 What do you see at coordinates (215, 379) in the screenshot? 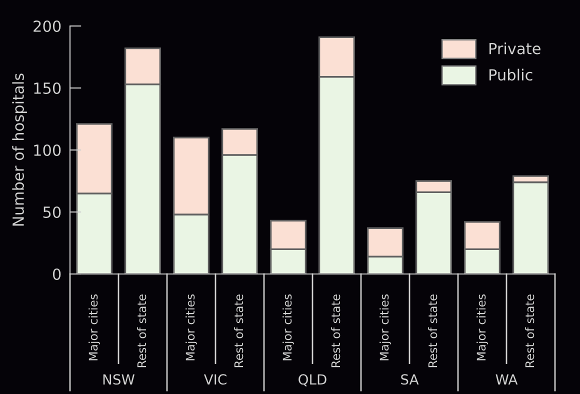
I see `text: VIC` at bounding box center [215, 379].